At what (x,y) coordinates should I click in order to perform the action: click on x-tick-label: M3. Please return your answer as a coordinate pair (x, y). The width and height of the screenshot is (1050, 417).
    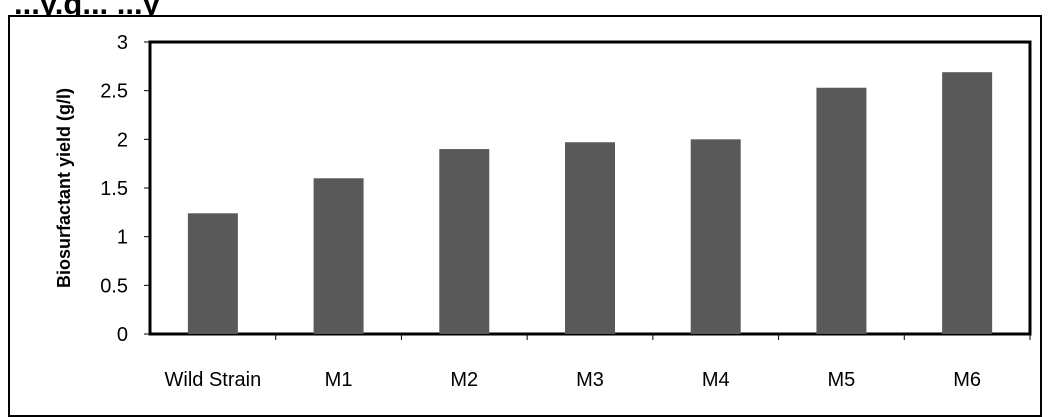
    Looking at the image, I should click on (590, 380).